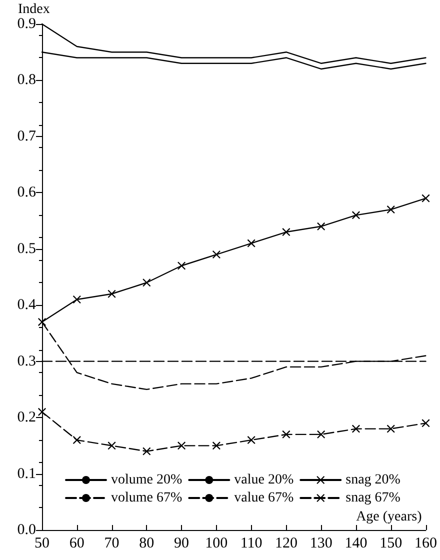  I want to click on x-tick-label: 140, so click(356, 544).